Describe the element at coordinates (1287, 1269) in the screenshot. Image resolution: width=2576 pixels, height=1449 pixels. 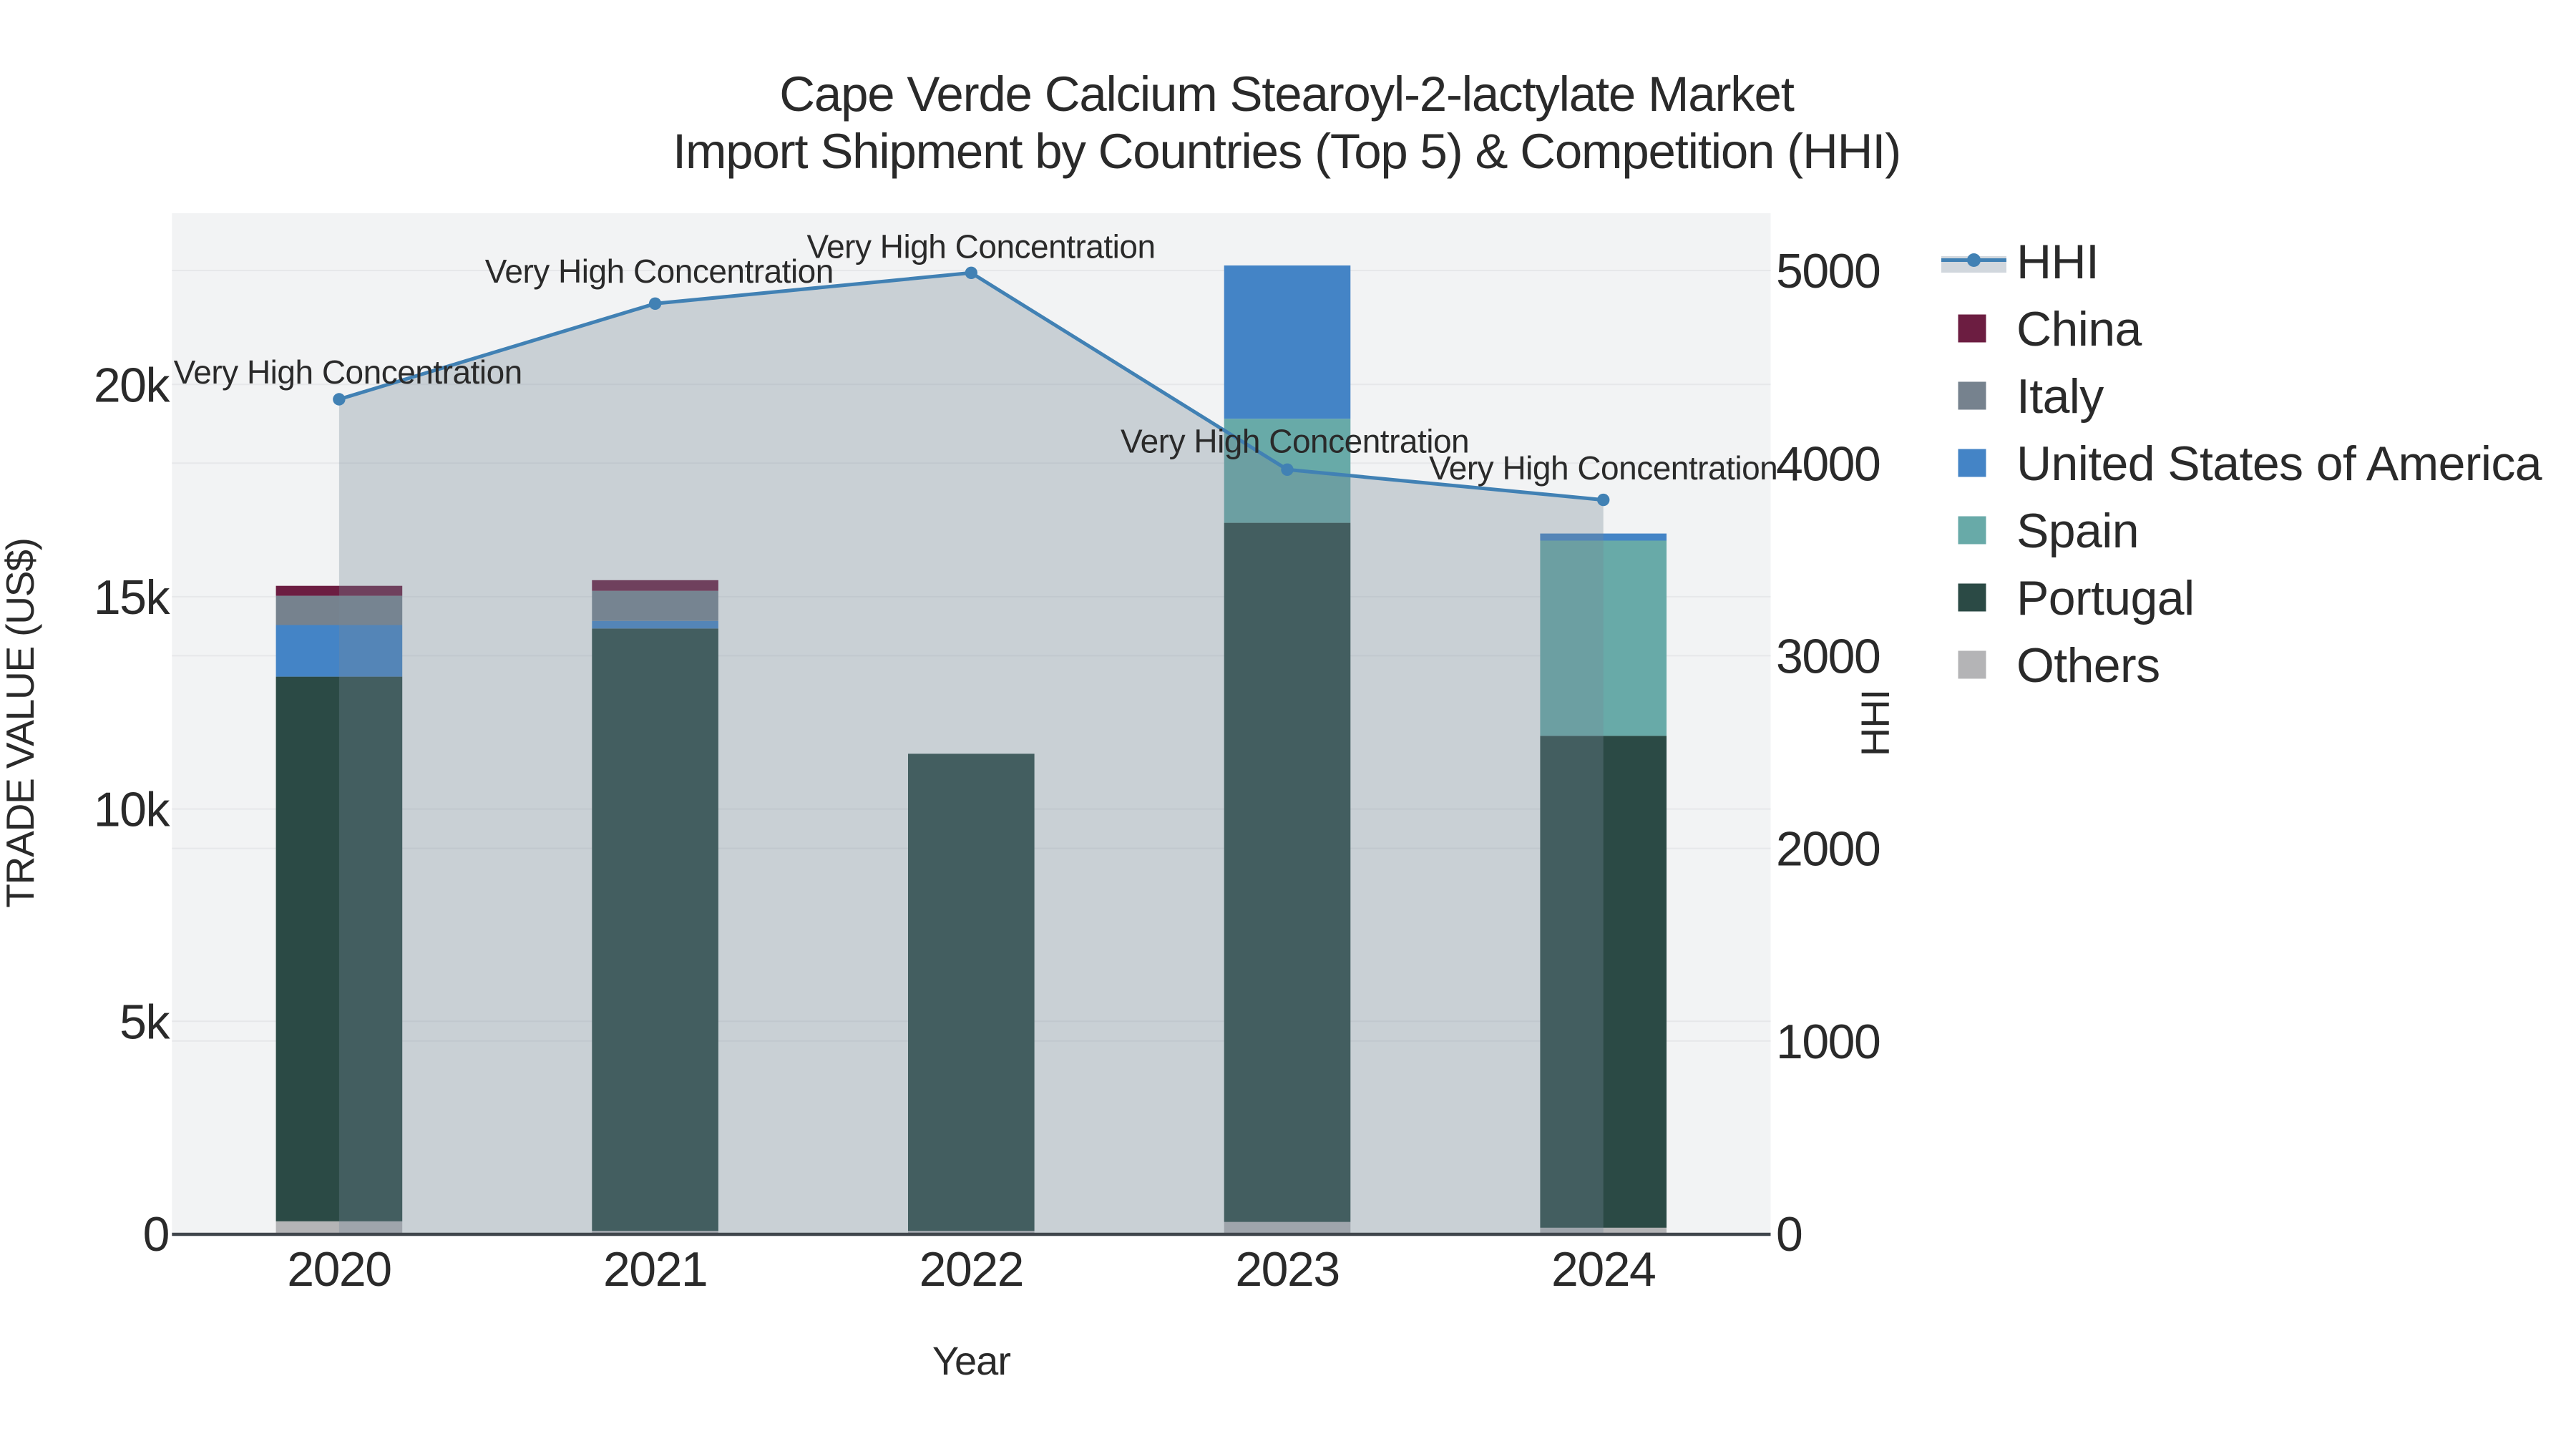
I see `svg-text: 2023` at that location.